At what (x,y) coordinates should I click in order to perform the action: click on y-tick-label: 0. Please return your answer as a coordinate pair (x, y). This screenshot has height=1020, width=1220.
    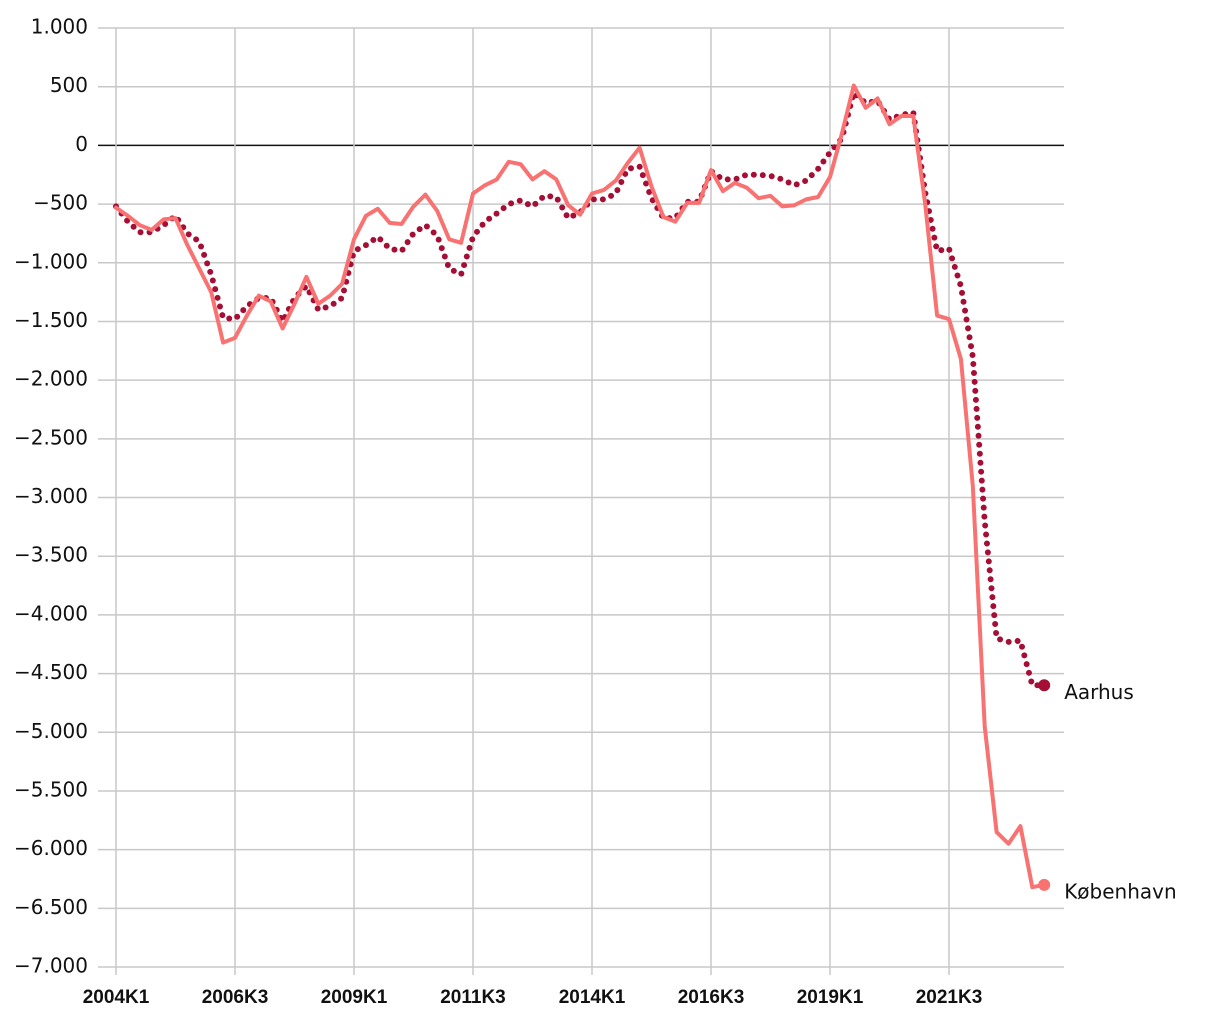
    Looking at the image, I should click on (81, 144).